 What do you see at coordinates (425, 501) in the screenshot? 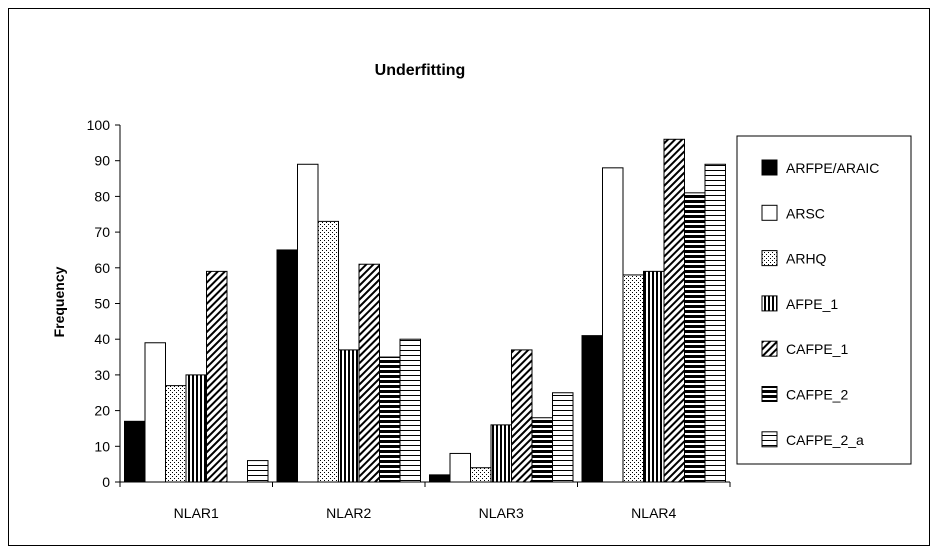
I see `x-axis: NLAR1 NLAR2 NLAR3 NLAR4` at bounding box center [425, 501].